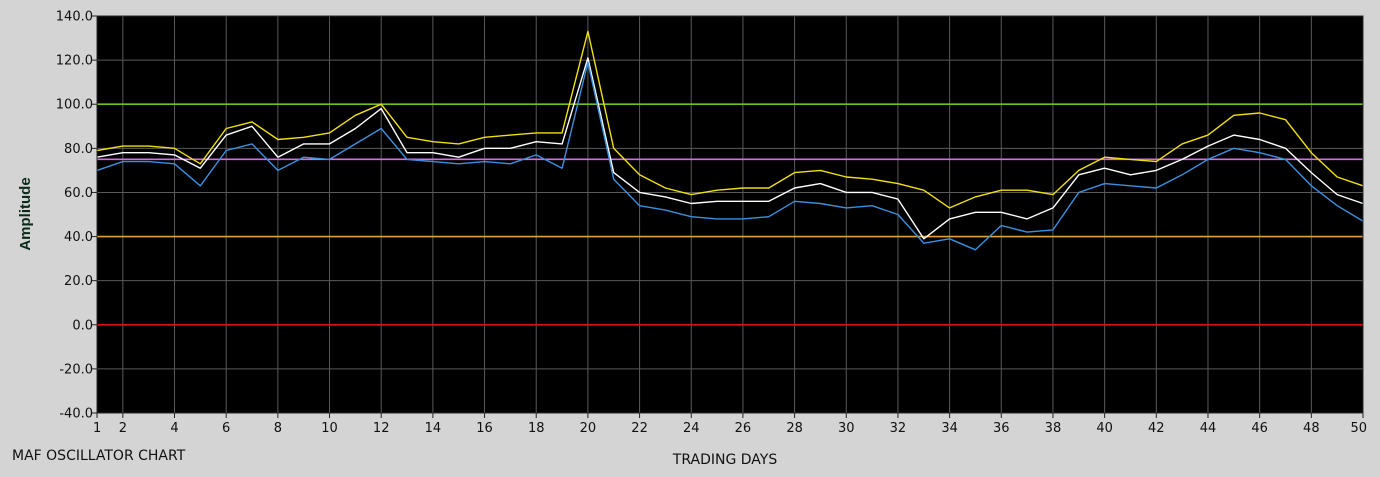 The height and width of the screenshot is (477, 1380). I want to click on y-axis-title: Amplitude, so click(25, 213).